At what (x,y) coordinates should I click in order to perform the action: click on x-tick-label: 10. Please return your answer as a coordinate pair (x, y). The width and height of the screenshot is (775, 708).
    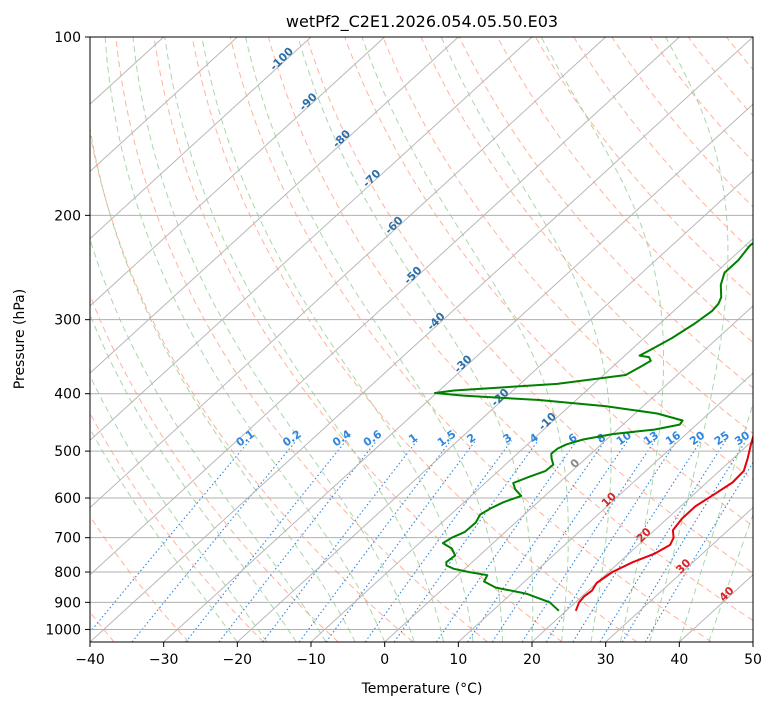
    Looking at the image, I should click on (458, 660).